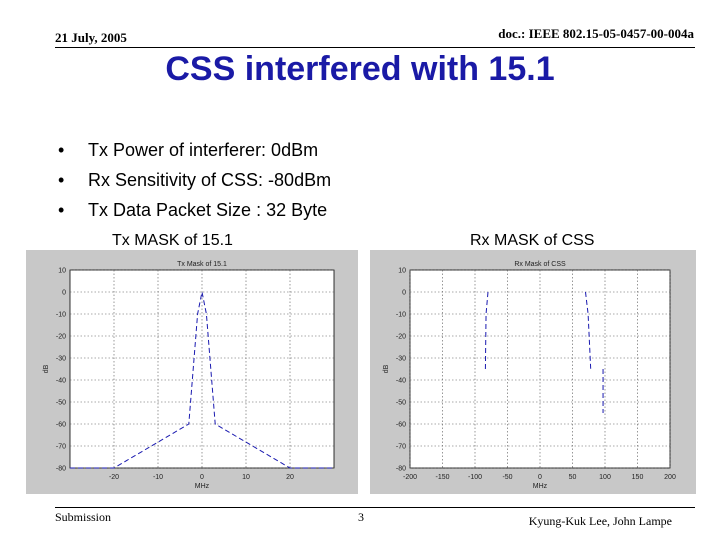 The width and height of the screenshot is (720, 540). I want to click on footer-submission: Submission, so click(83, 517).